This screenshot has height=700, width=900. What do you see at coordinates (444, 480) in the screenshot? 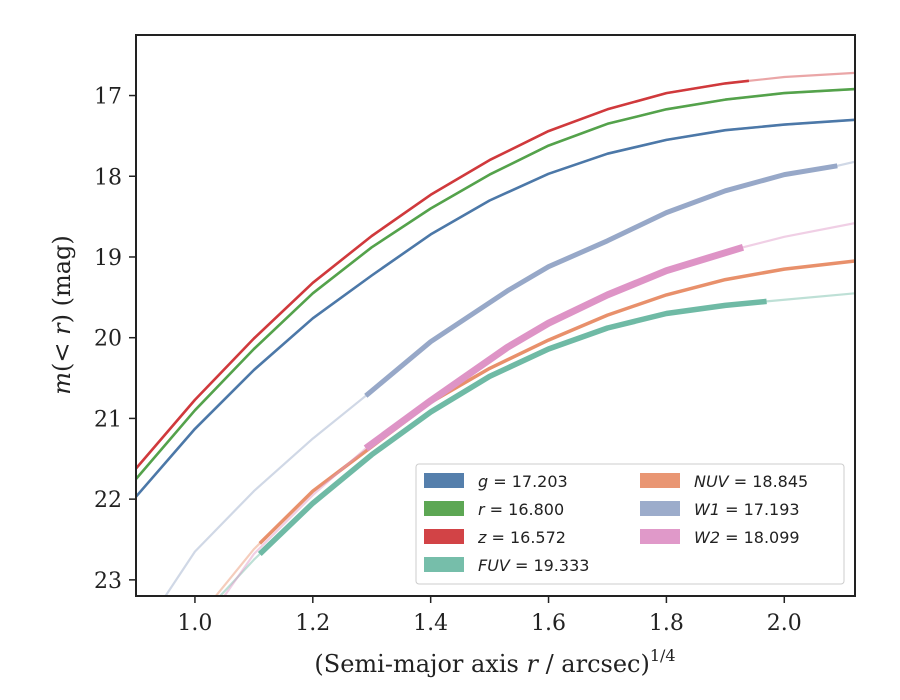
I see `legend-swatch-g` at bounding box center [444, 480].